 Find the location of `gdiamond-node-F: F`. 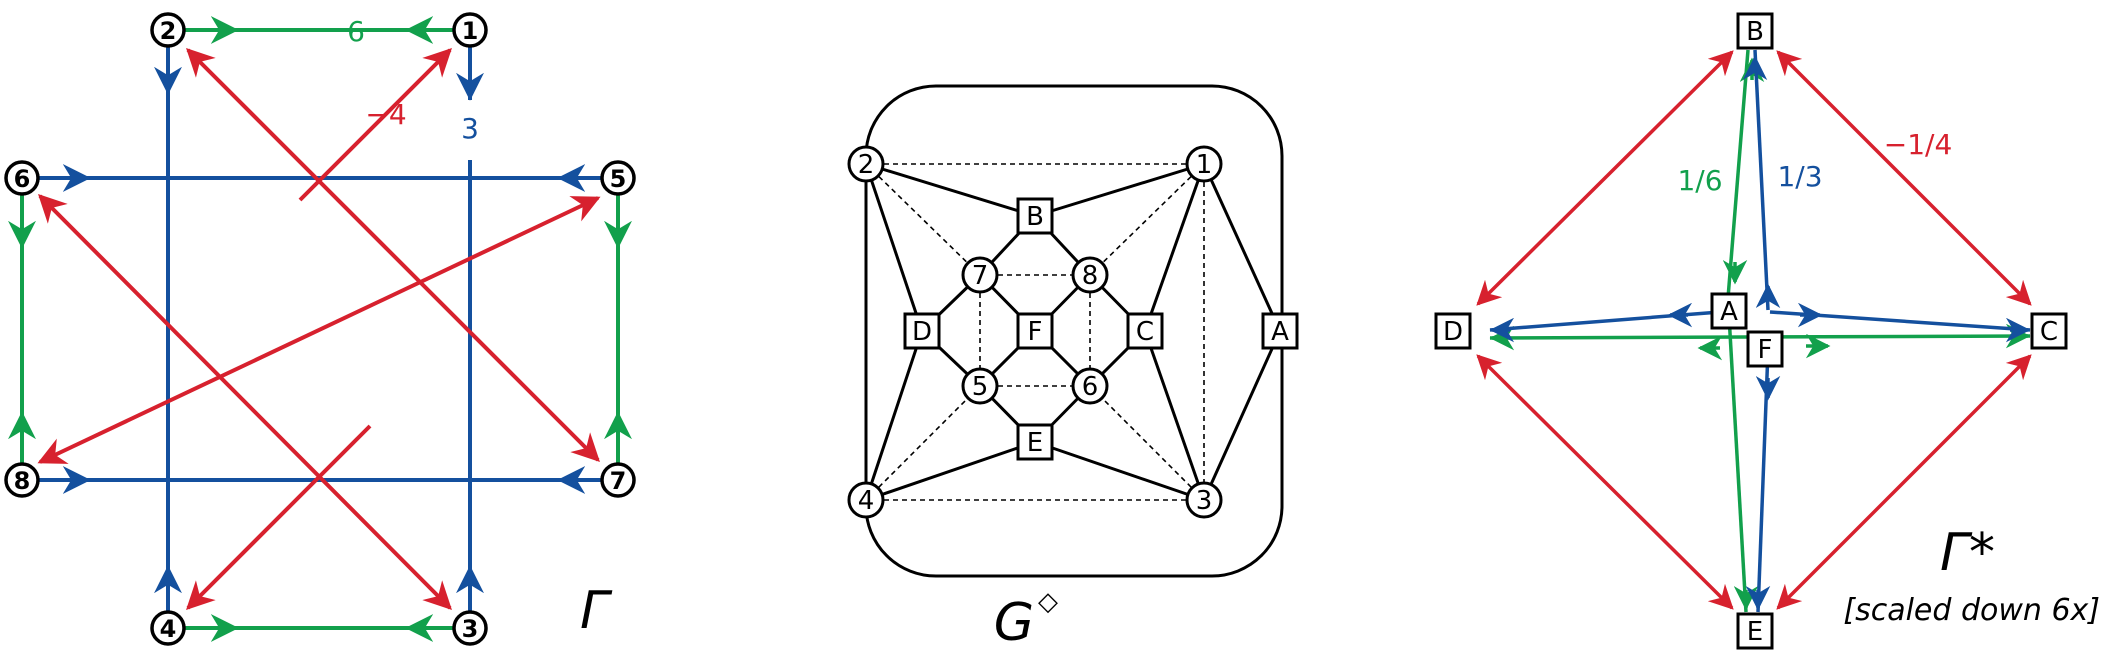

gdiamond-node-F: F is located at coordinates (1035, 332).